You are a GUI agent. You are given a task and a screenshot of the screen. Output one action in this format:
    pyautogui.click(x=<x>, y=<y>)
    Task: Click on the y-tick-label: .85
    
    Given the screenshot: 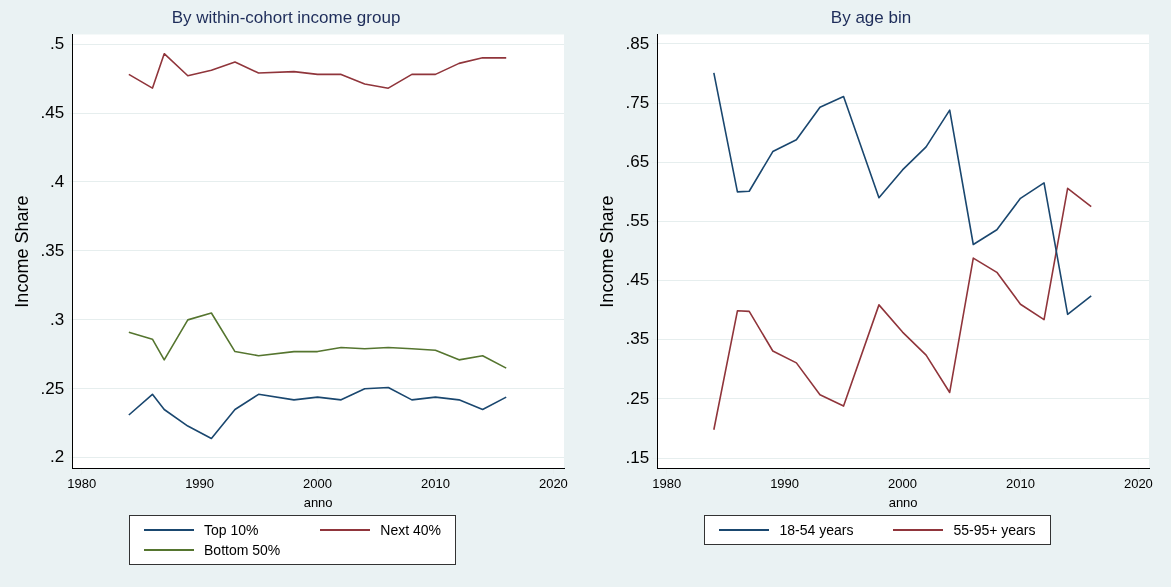 What is the action you would take?
    pyautogui.click(x=637, y=43)
    